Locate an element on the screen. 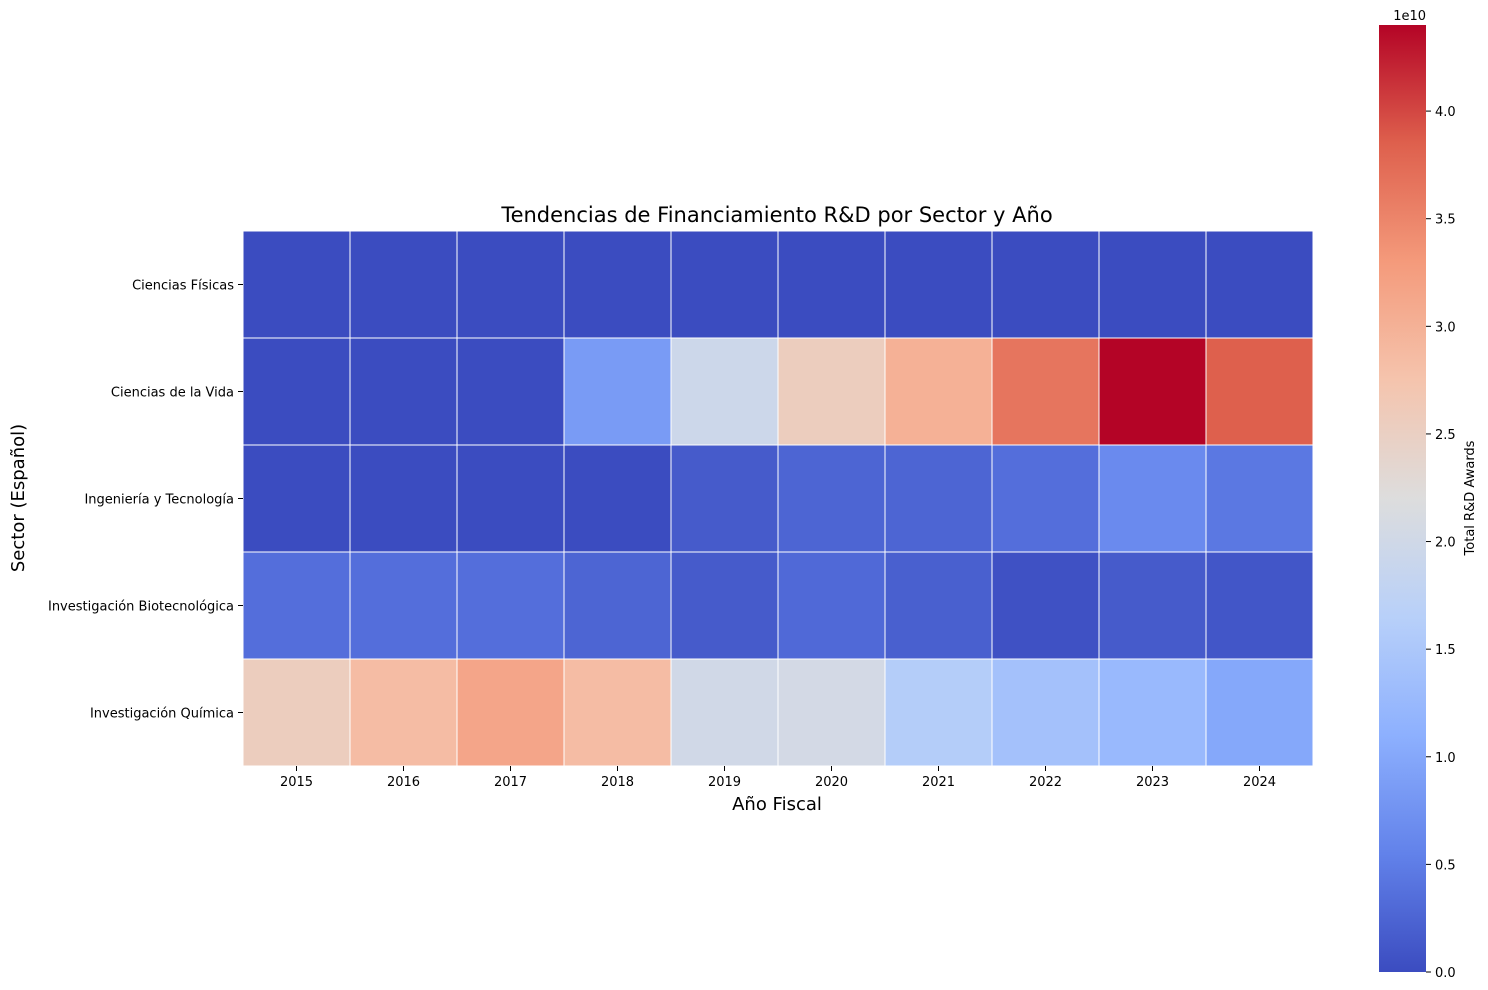  colorbar is located at coordinates (1402, 498).